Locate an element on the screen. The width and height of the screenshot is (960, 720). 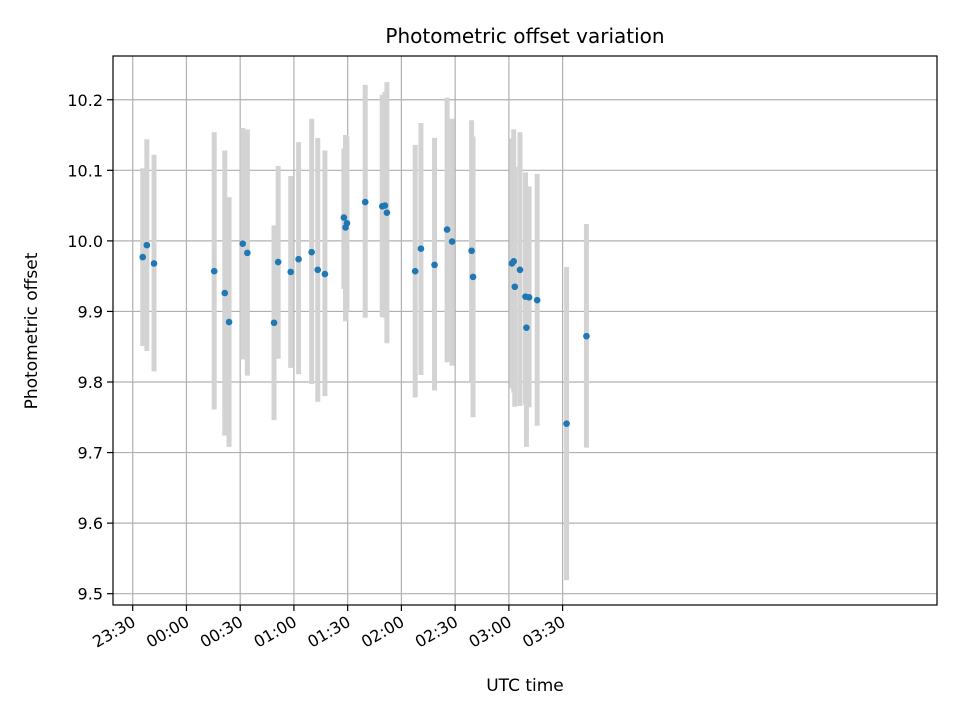
y-tick-label: 10.1 is located at coordinates (85, 170).